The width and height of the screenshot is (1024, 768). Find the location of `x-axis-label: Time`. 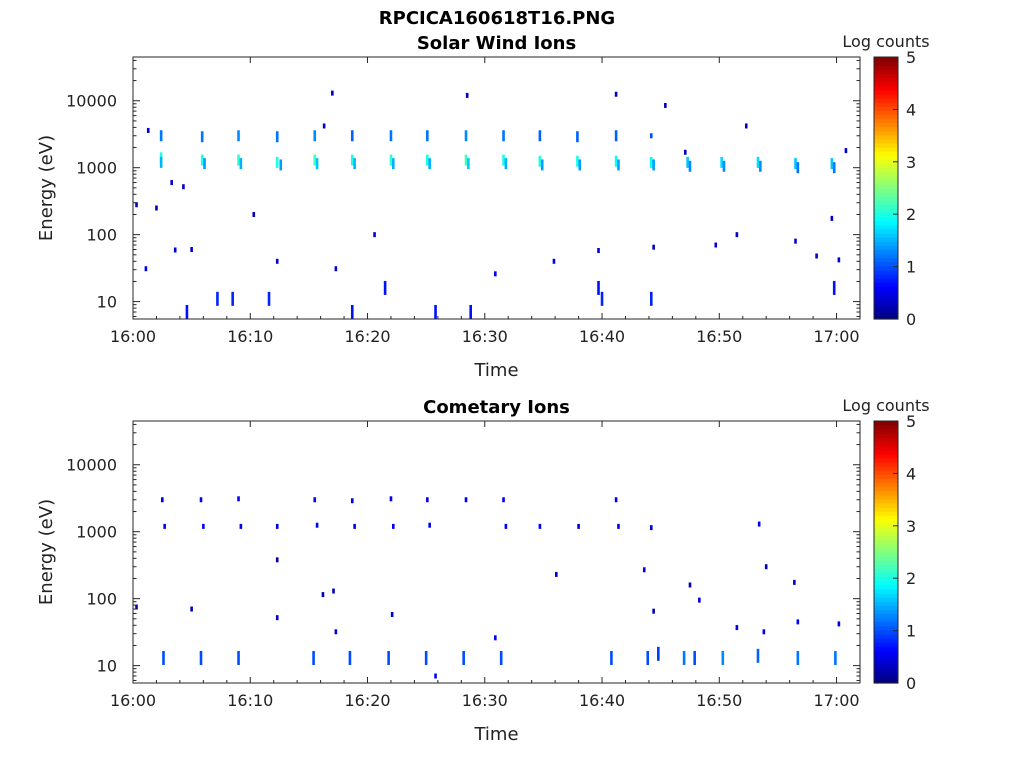

x-axis-label: Time is located at coordinates (495, 370).